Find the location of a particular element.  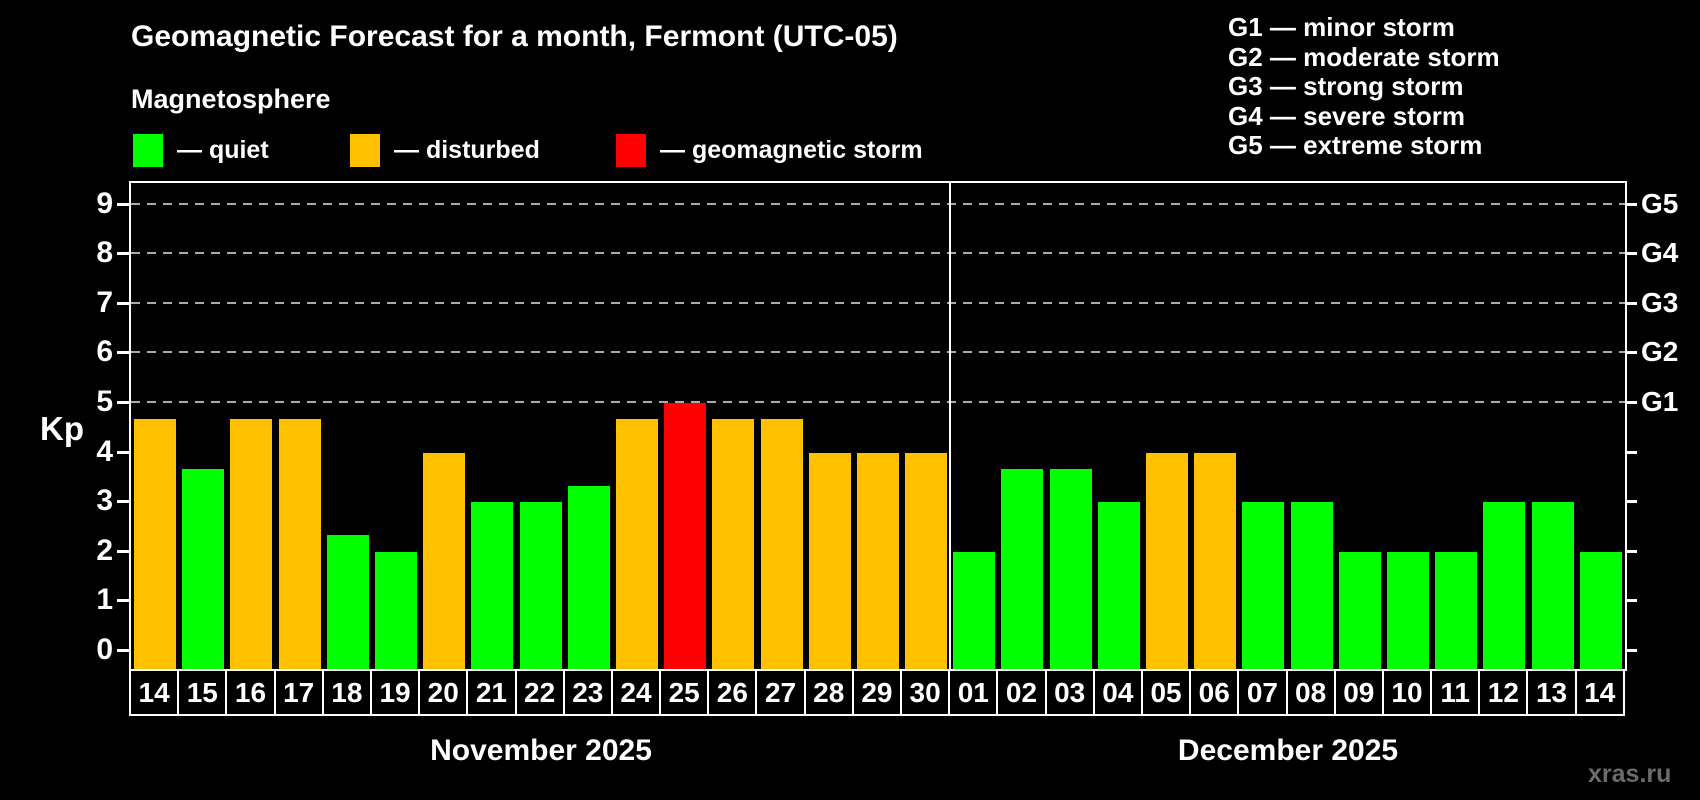

day-label-cell: 04 is located at coordinates (1117, 692).